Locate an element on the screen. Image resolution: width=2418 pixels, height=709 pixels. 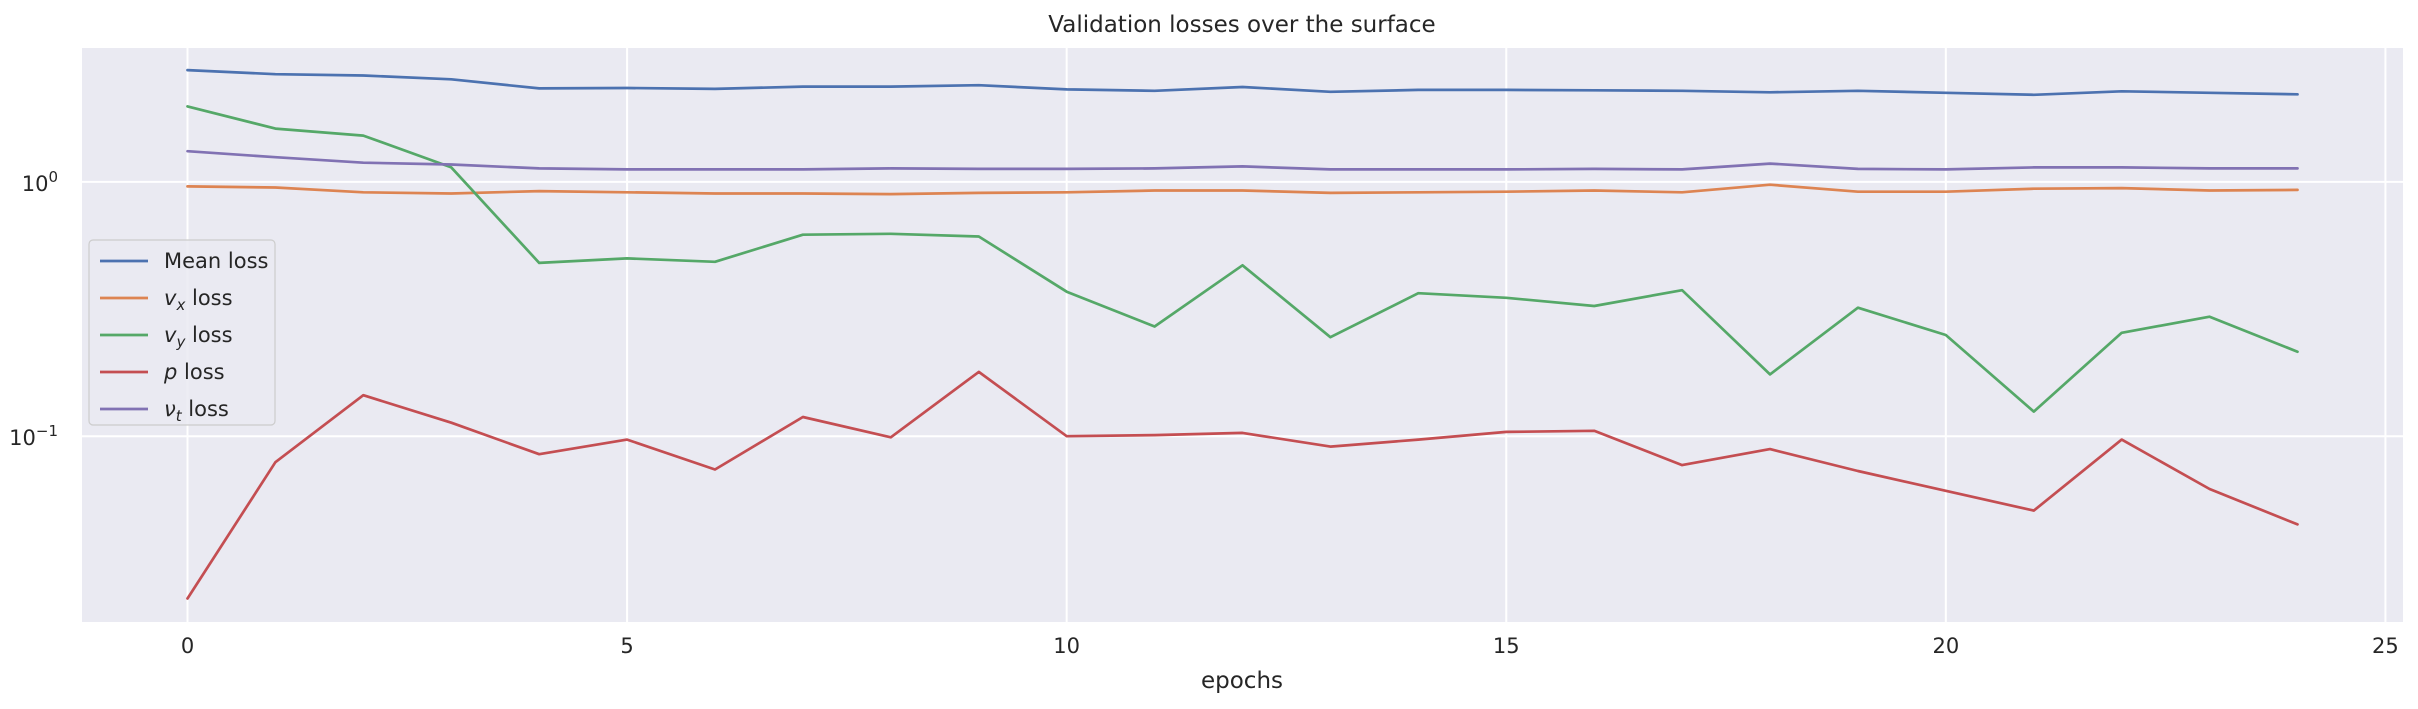
x-tick-label: 15 is located at coordinates (1506, 646).